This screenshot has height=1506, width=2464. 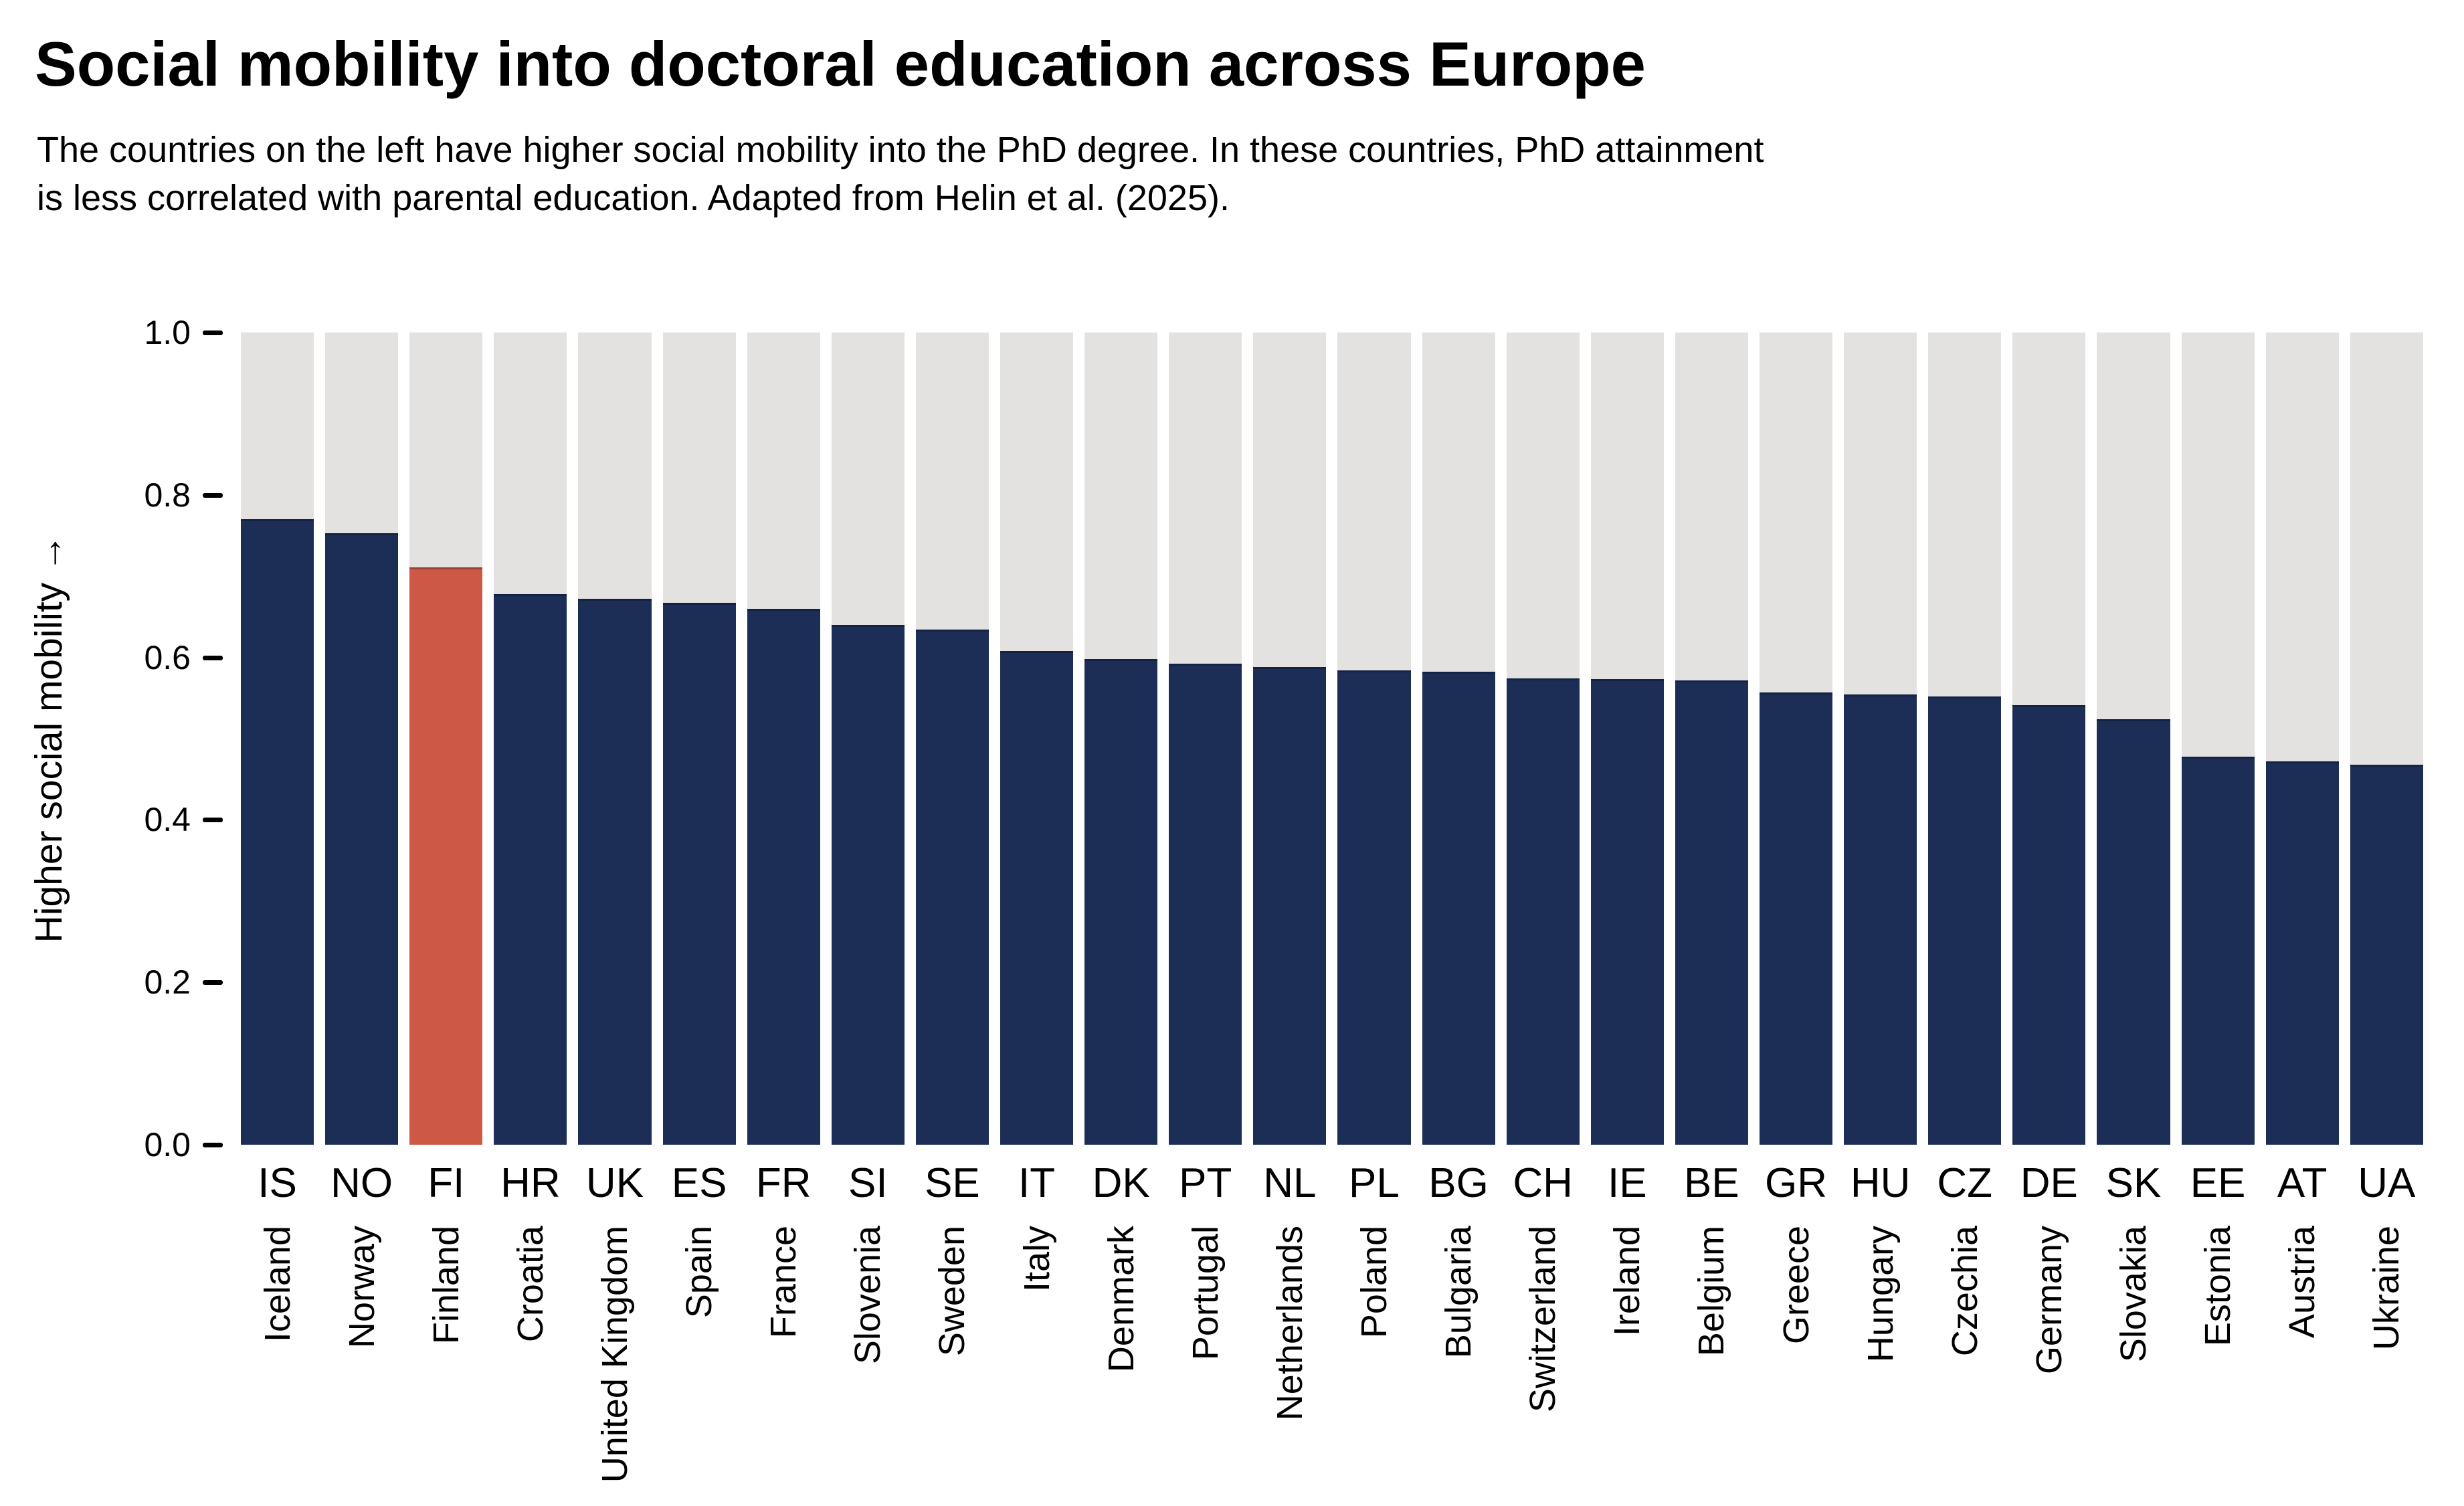 What do you see at coordinates (783, 739) in the screenshot?
I see `bar-FR` at bounding box center [783, 739].